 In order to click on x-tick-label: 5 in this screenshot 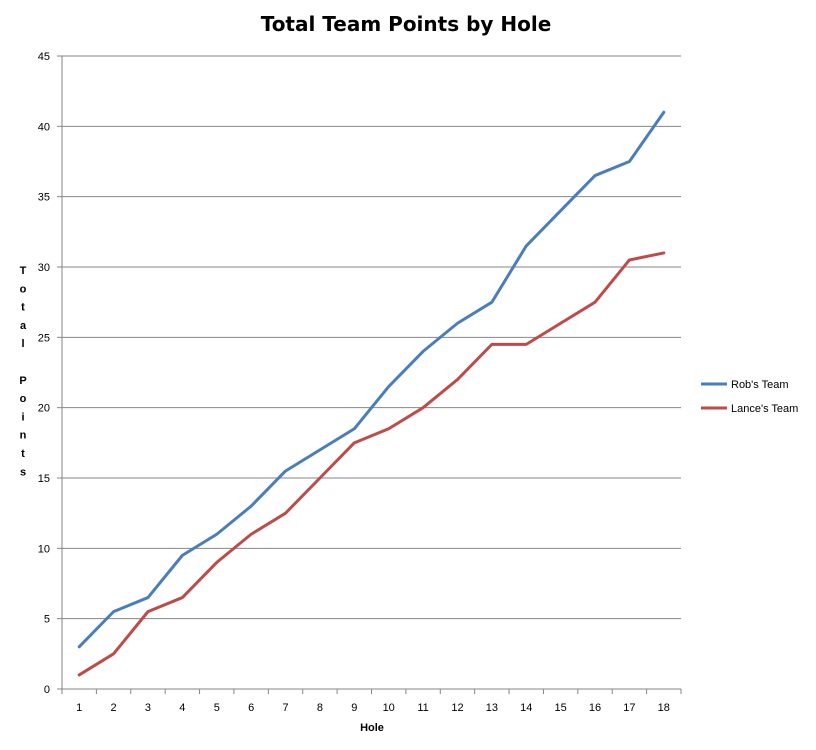, I will do `click(217, 708)`.